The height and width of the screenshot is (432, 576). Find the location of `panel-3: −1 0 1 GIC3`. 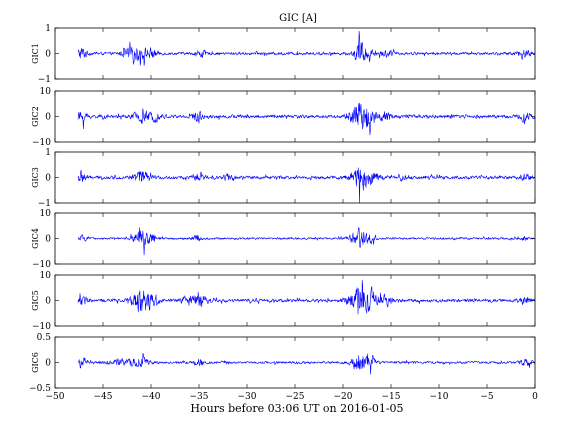

panel-3: −1 0 1 GIC3 is located at coordinates (283, 178).